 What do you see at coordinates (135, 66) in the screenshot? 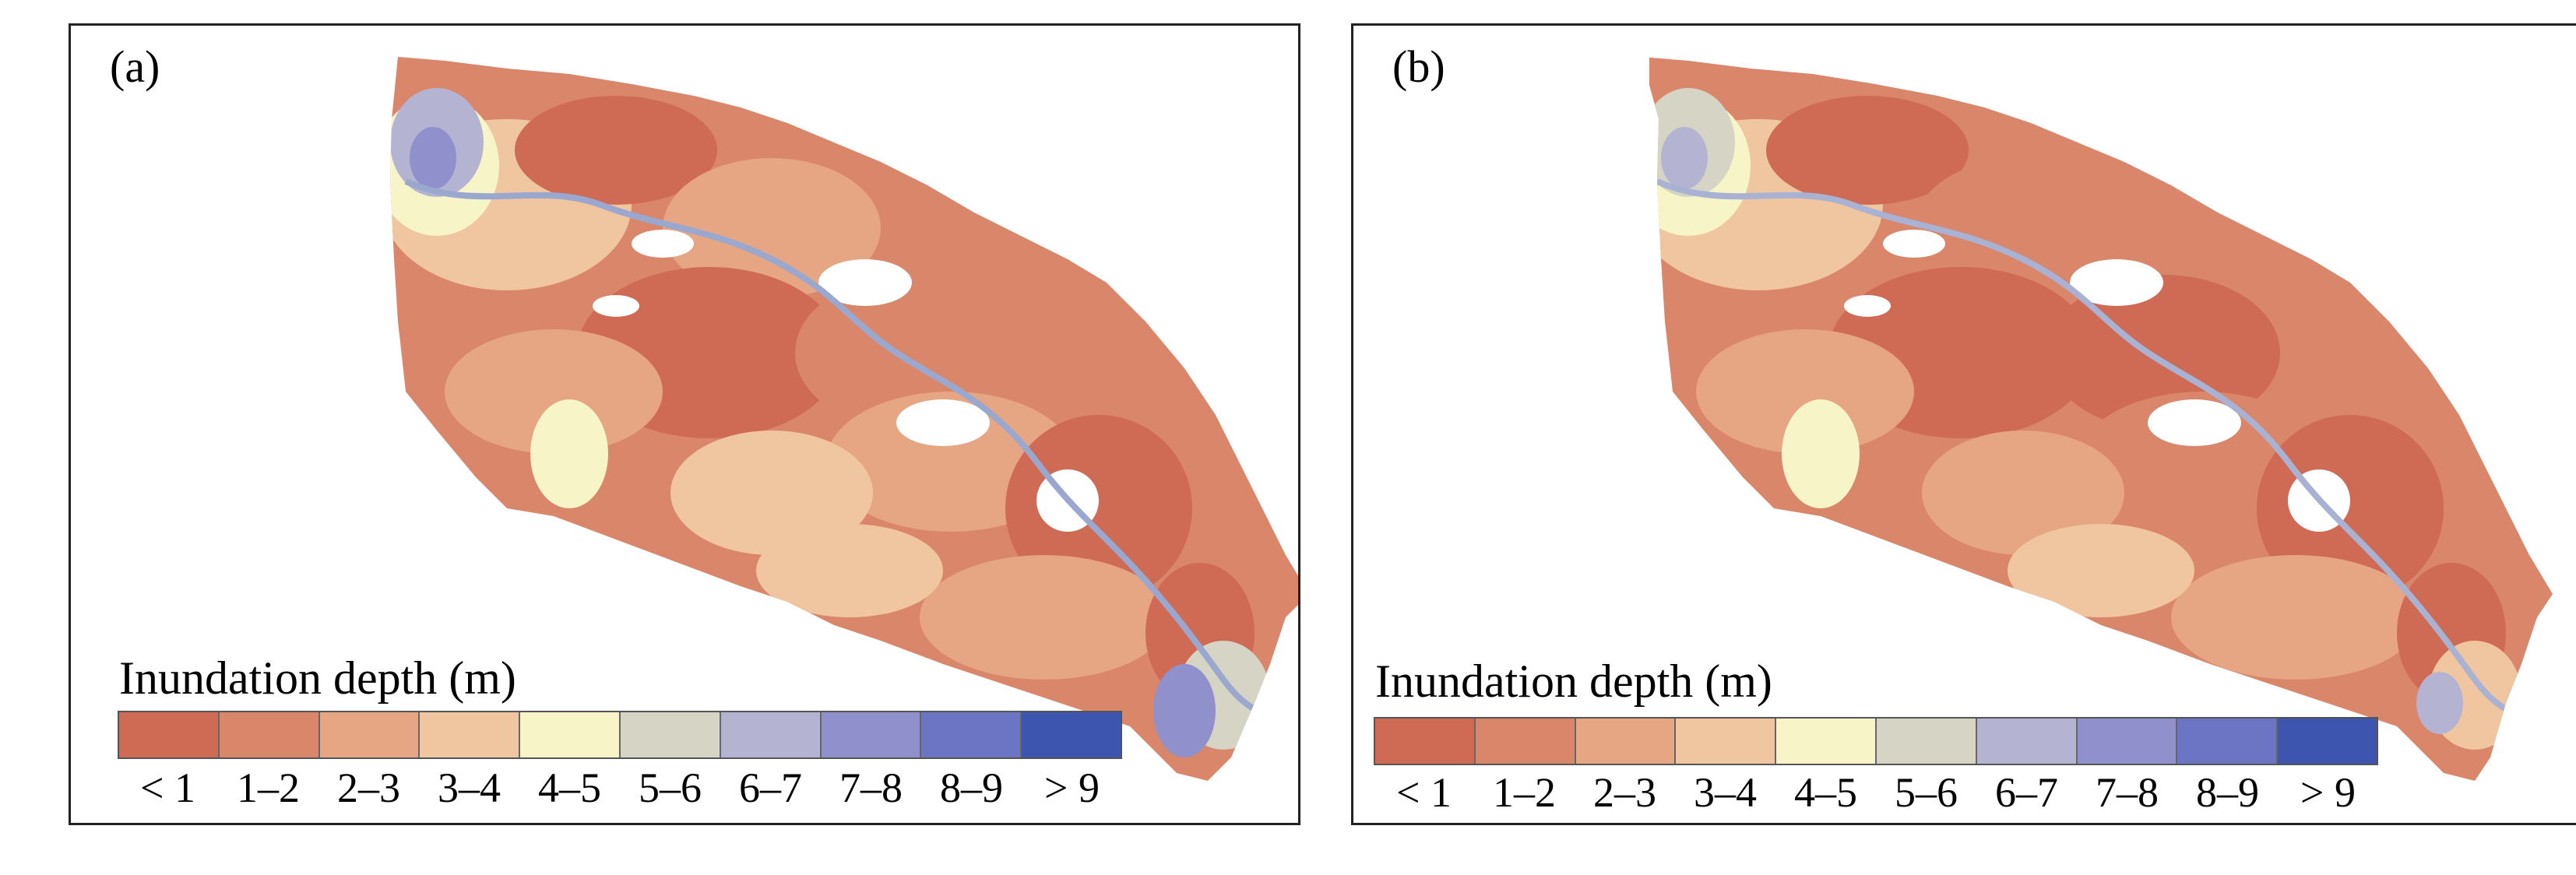
I see `panel-label: (a)` at bounding box center [135, 66].